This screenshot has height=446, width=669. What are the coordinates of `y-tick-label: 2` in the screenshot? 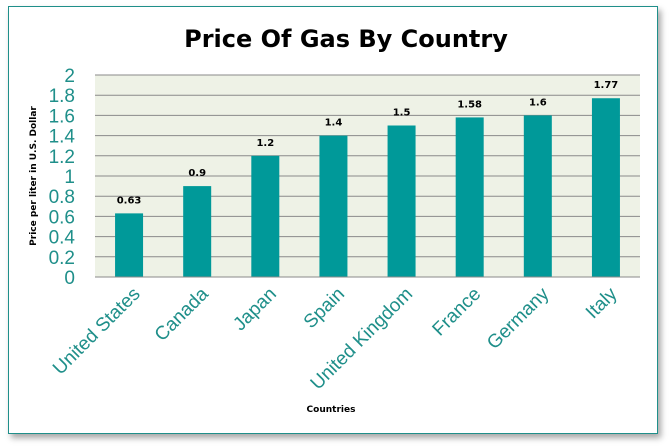 It's located at (69, 76).